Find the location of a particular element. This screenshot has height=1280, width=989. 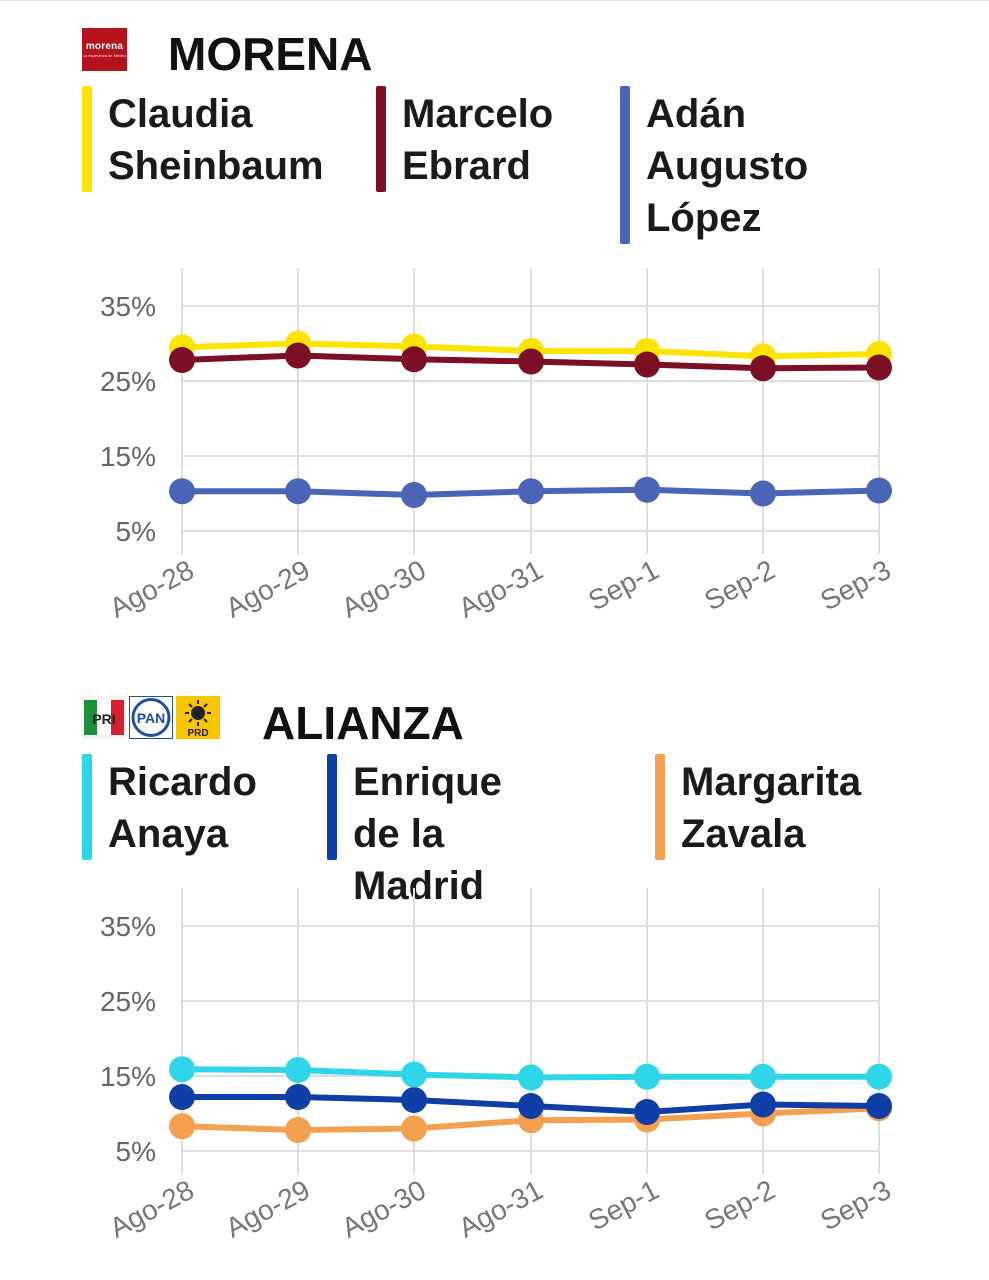

pri-logo: PRI is located at coordinates (104, 717).